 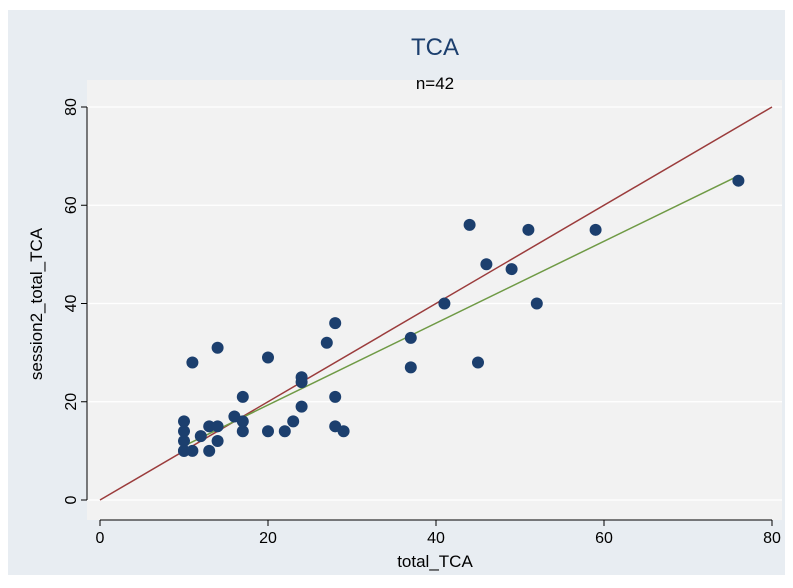 What do you see at coordinates (71, 205) in the screenshot?
I see `y-tick-label-60: 60` at bounding box center [71, 205].